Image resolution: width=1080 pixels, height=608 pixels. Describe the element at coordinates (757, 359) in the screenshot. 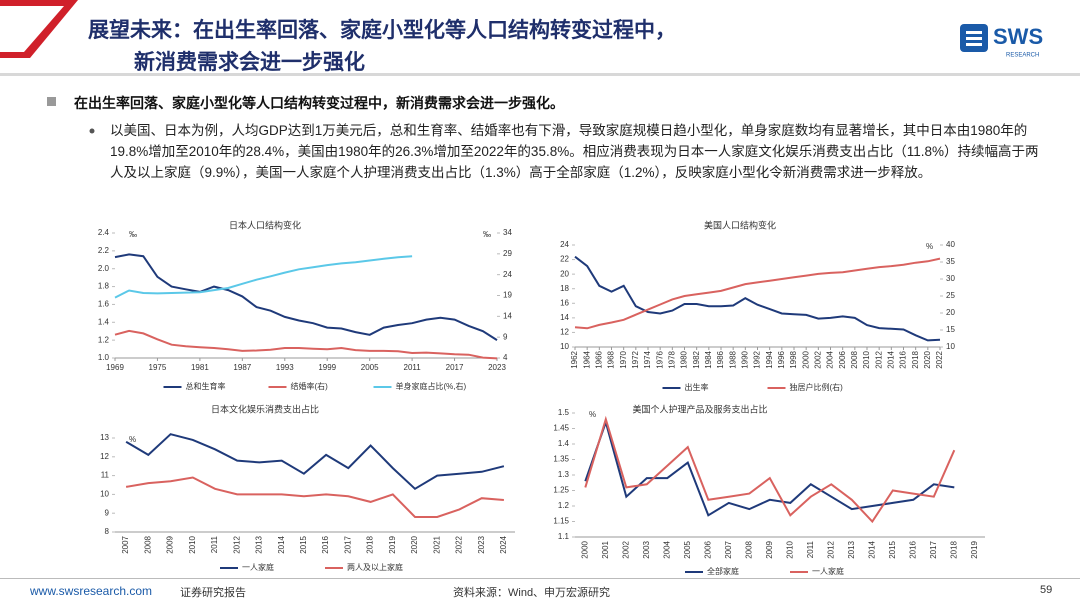

I see `x-tick-label: 1992` at that location.